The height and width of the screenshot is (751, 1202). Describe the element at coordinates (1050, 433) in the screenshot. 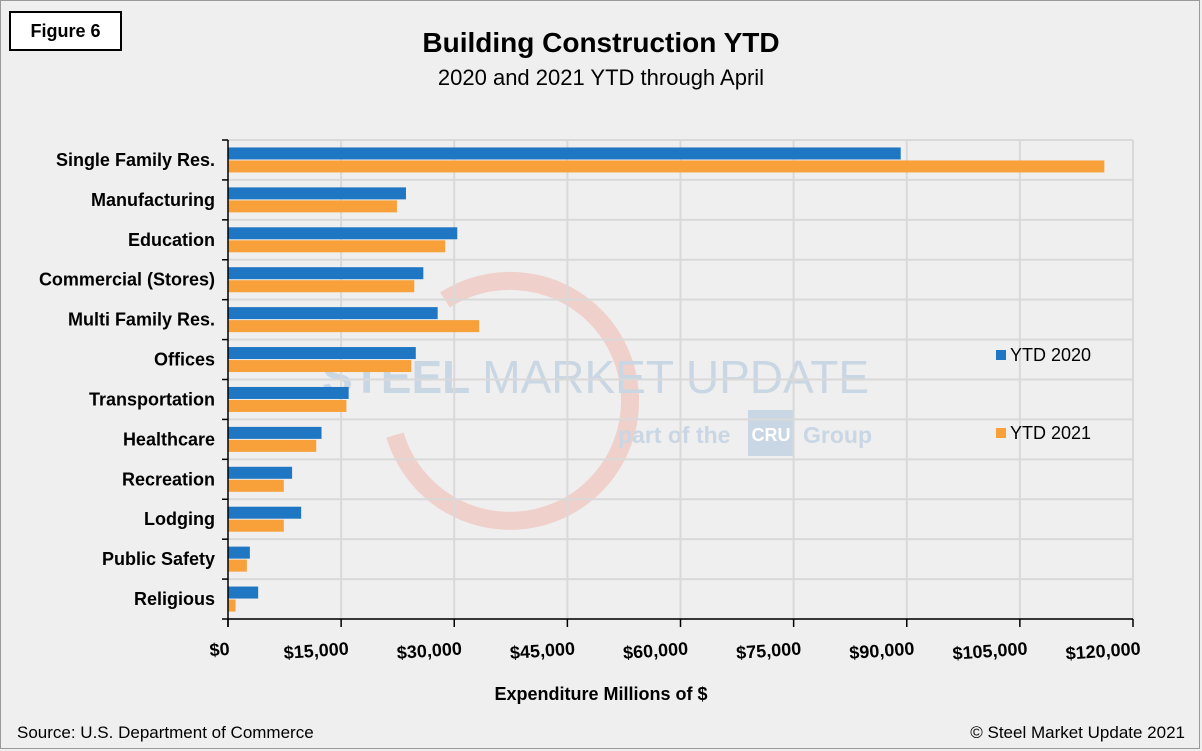

I see `legend-label-ytd2021: YTD 2021` at that location.